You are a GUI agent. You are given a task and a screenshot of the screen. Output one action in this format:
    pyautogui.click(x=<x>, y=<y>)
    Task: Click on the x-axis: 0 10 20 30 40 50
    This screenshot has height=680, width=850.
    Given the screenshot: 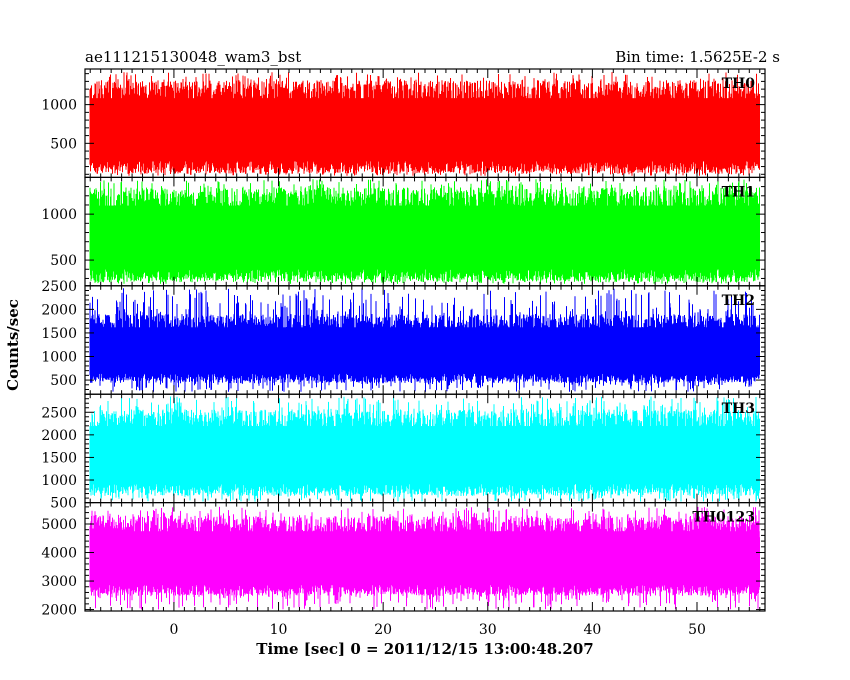 What is the action you would take?
    pyautogui.click(x=437, y=630)
    